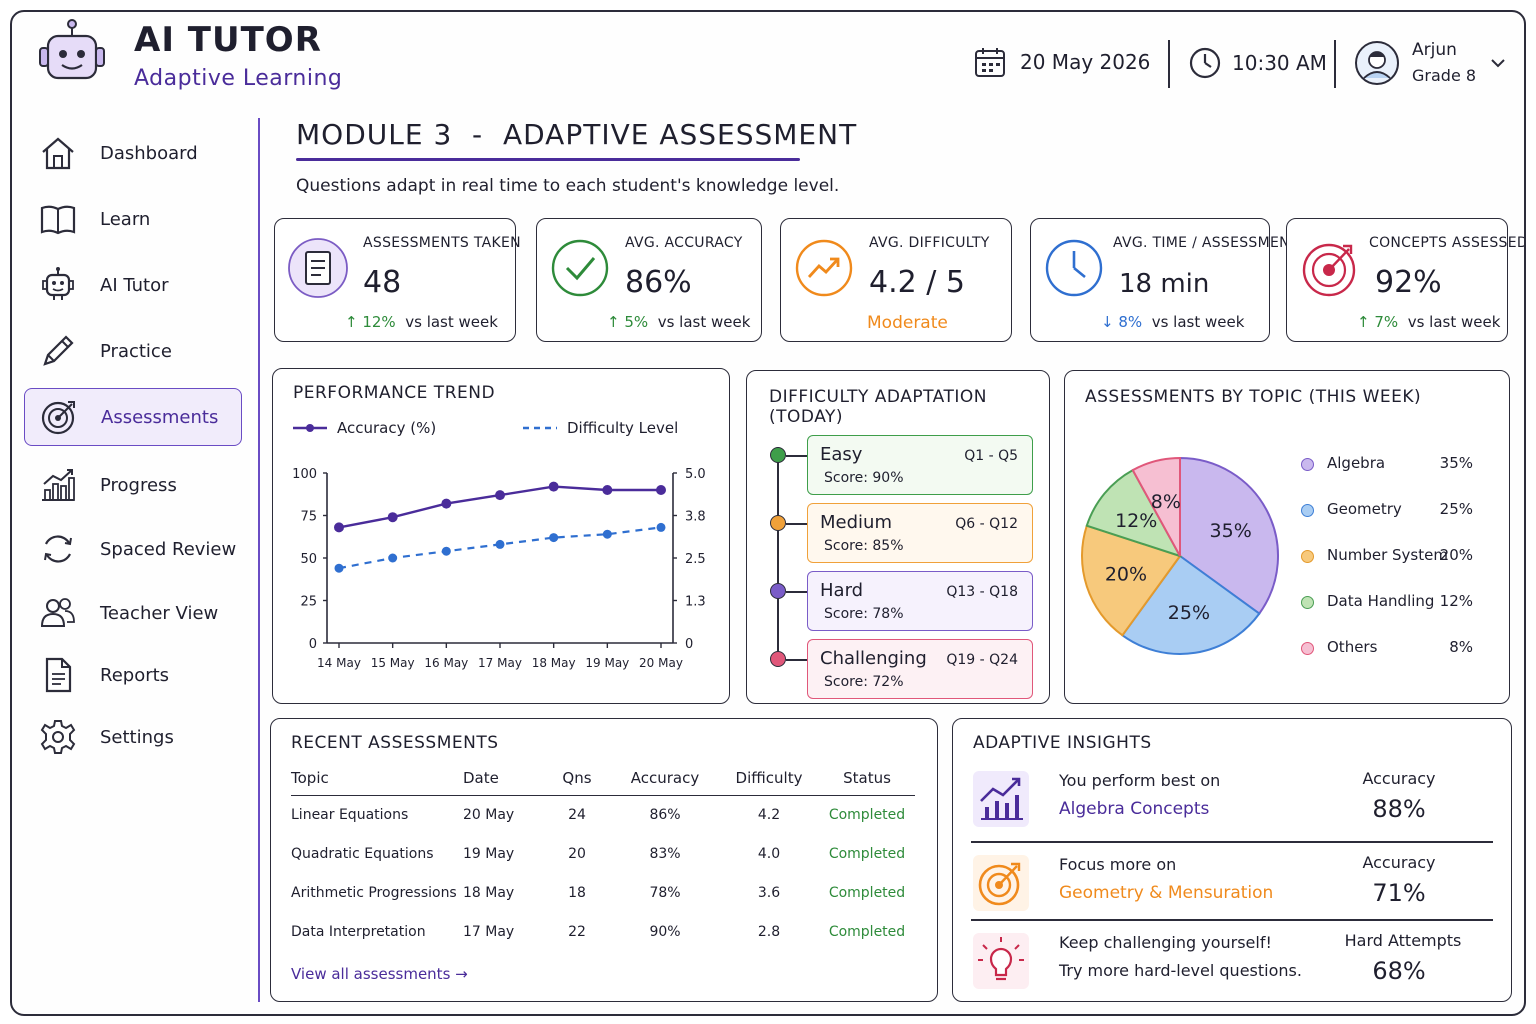 This screenshot has height=1024, width=1536. What do you see at coordinates (1403, 940) in the screenshot?
I see `insight-metric-label: Hard Attempts` at bounding box center [1403, 940].